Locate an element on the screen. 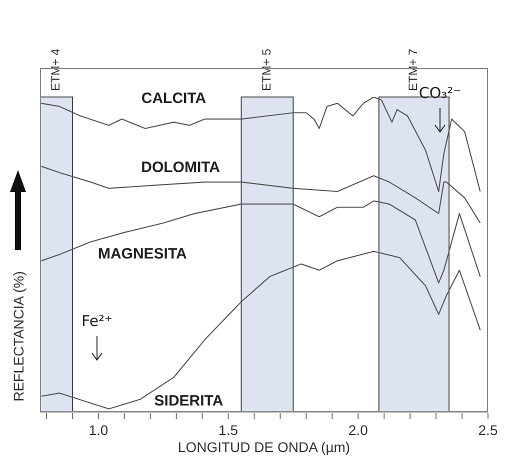 This screenshot has height=461, width=505. band-label: ETM+ 4 is located at coordinates (55, 69).